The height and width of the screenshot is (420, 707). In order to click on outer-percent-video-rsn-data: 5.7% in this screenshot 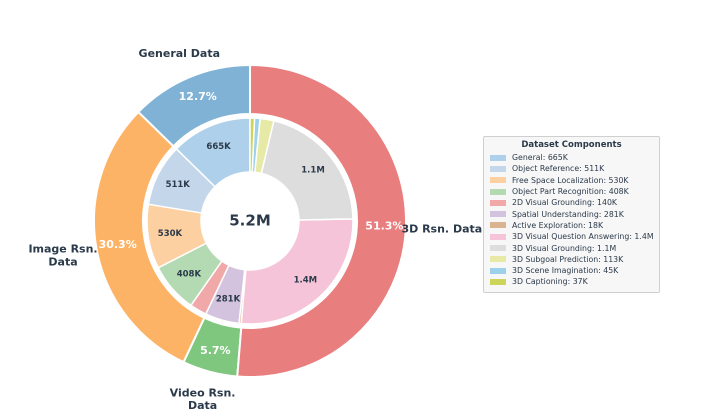, I will do `click(215, 350)`.